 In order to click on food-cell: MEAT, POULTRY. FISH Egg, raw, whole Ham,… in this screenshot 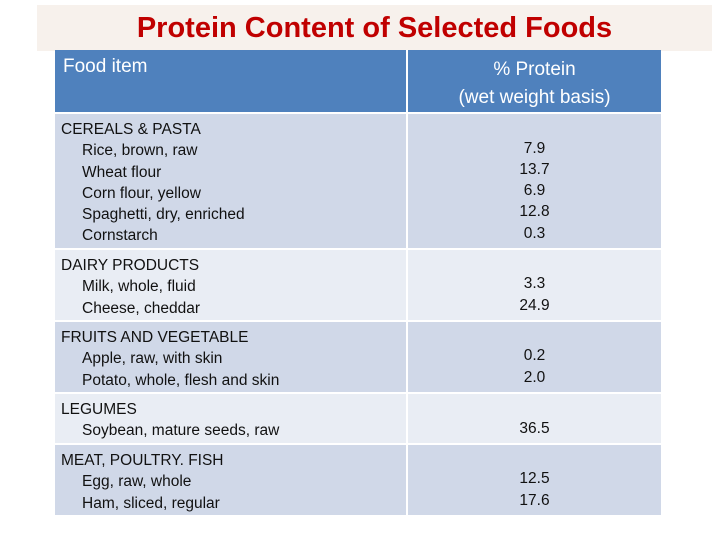, I will do `click(230, 480)`.